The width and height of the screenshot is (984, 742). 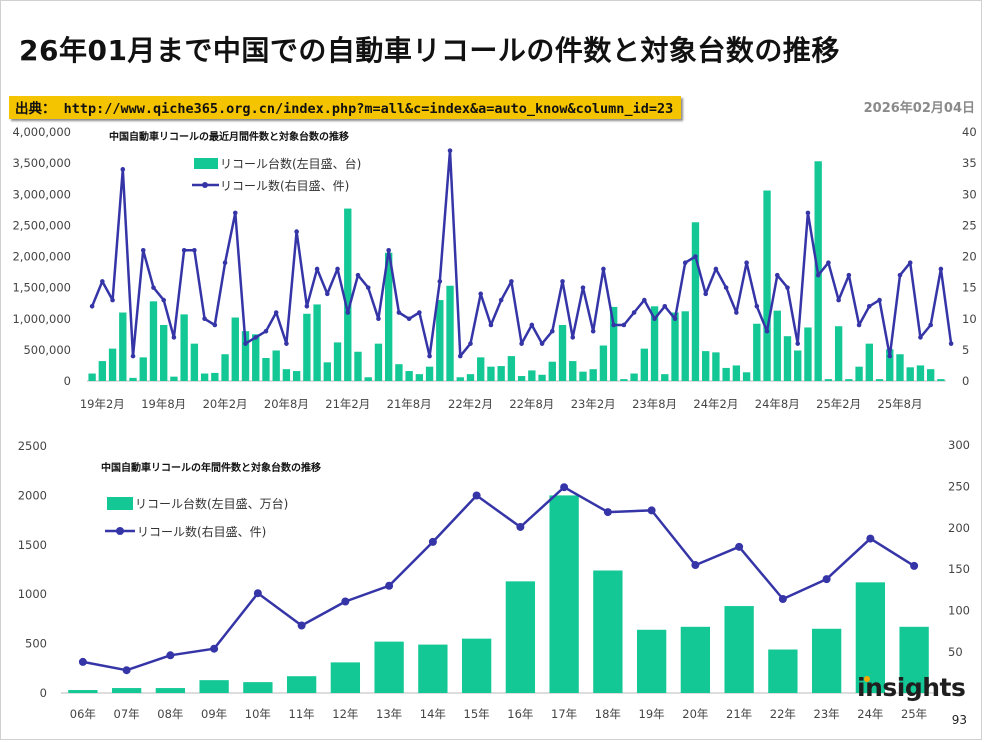 What do you see at coordinates (965, 381) in the screenshot?
I see `y-right-tick-label: 0` at bounding box center [965, 381].